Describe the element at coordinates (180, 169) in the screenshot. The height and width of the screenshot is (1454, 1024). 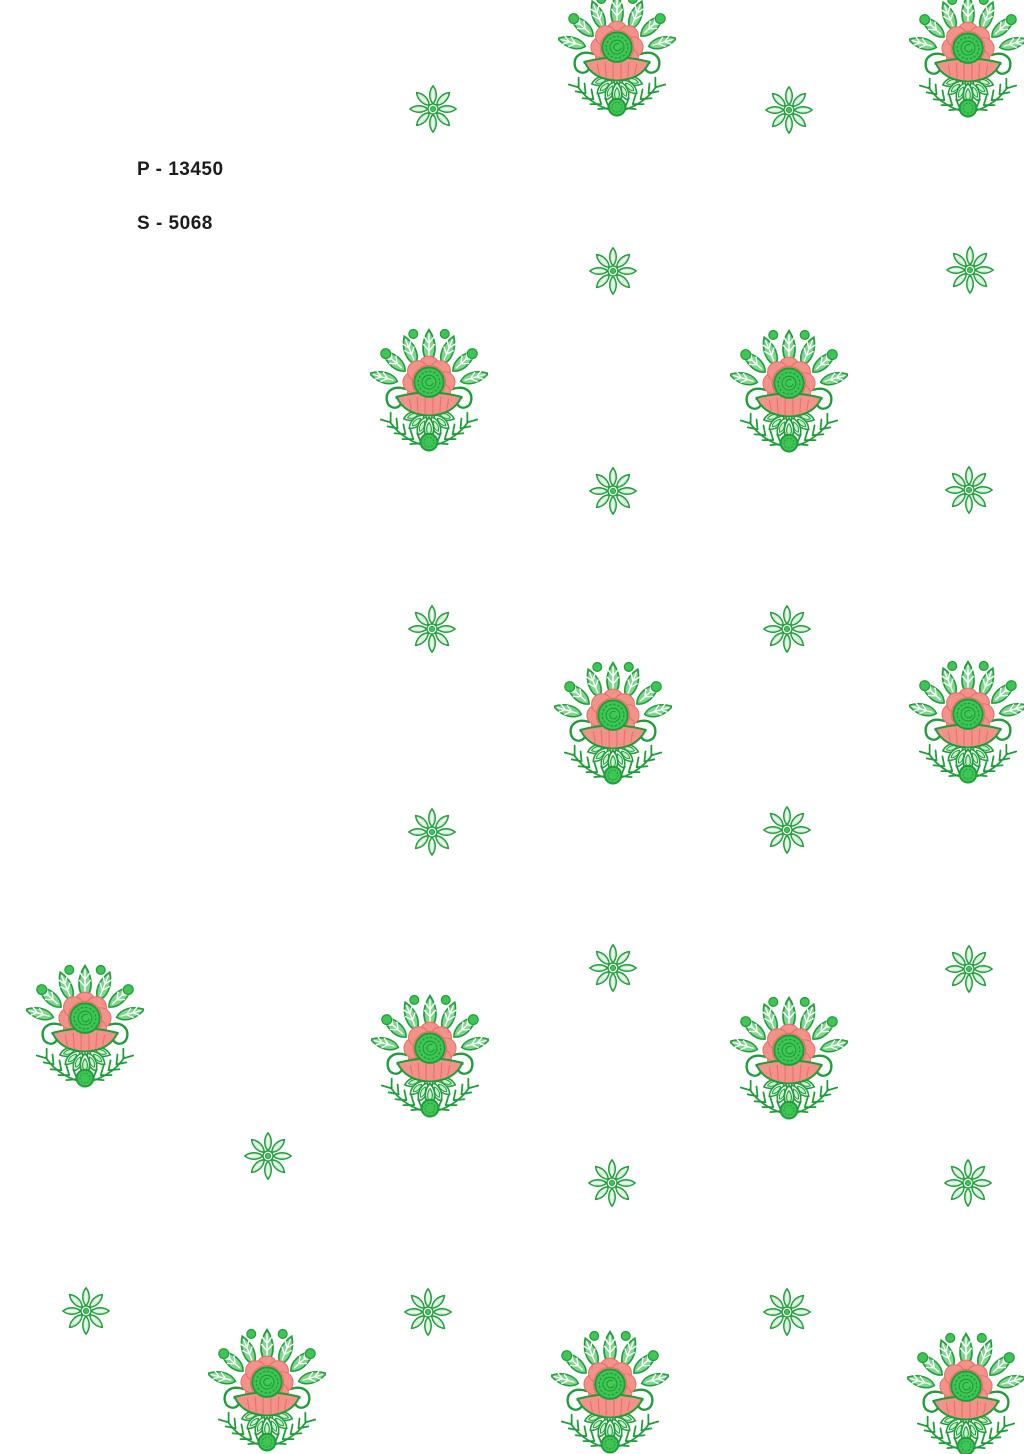
I see `design-code-label: P - 13450` at that location.